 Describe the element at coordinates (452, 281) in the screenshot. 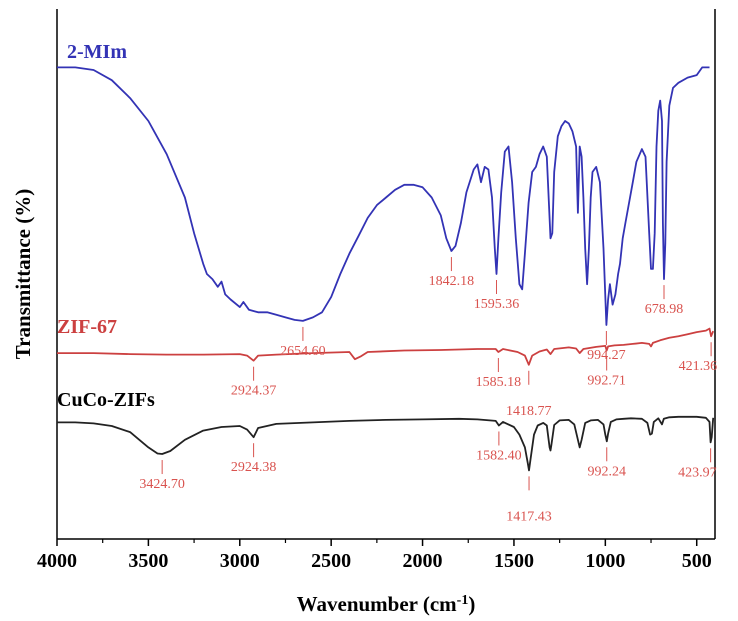

I see `peak-label: 1842.18` at that location.